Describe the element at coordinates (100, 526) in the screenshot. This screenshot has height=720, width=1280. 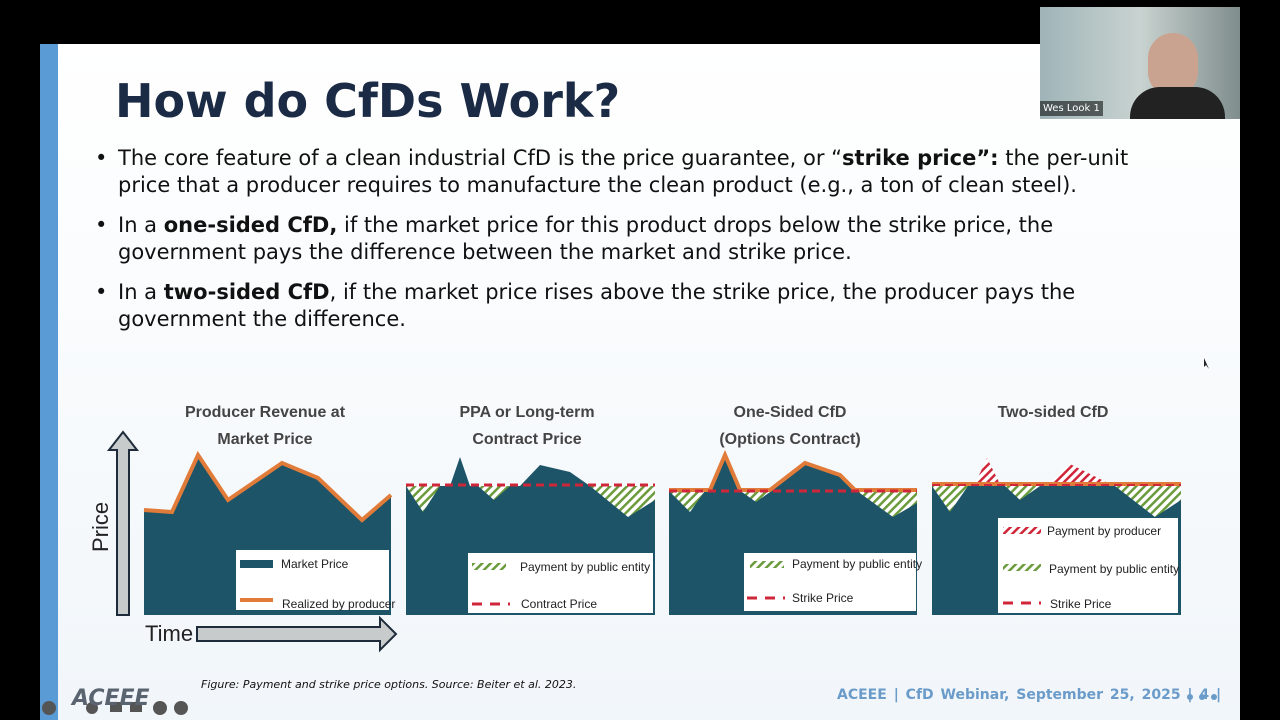
I see `y-axis-label: Price` at that location.